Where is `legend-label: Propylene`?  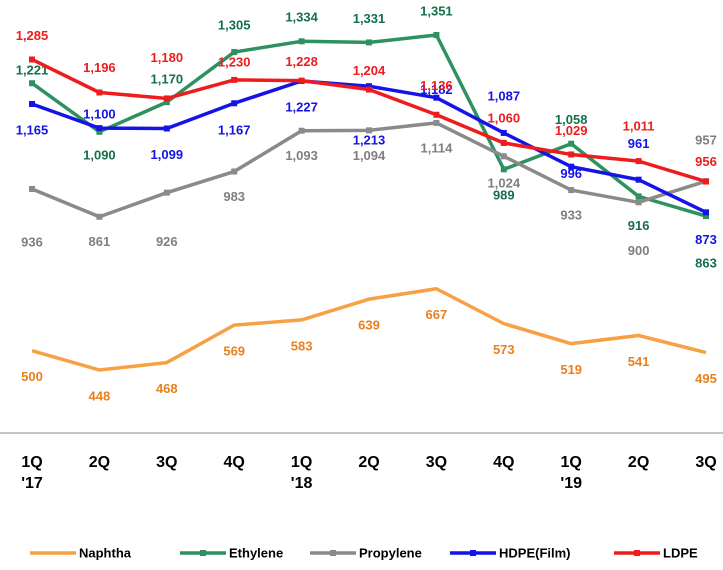
legend-label: Propylene is located at coordinates (390, 552).